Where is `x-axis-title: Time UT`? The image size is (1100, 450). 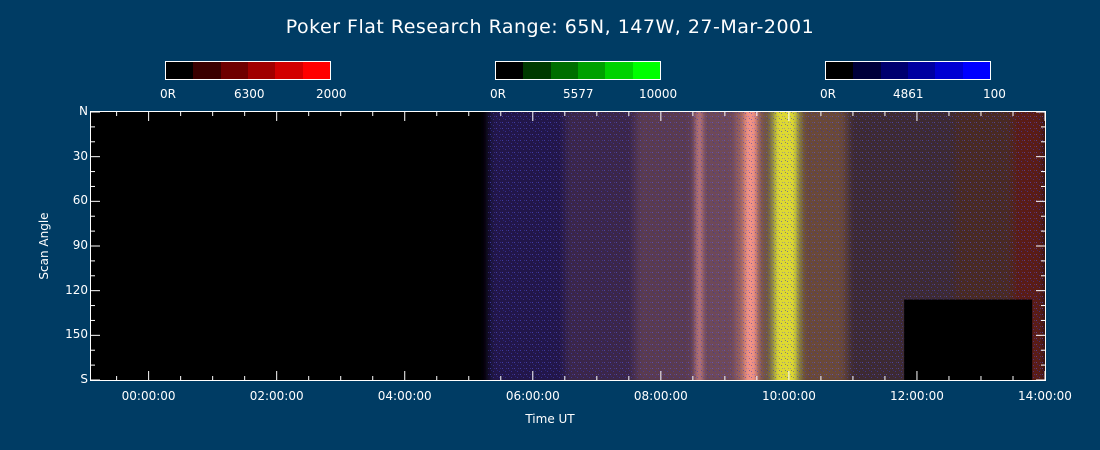 x-axis-title: Time UT is located at coordinates (550, 419).